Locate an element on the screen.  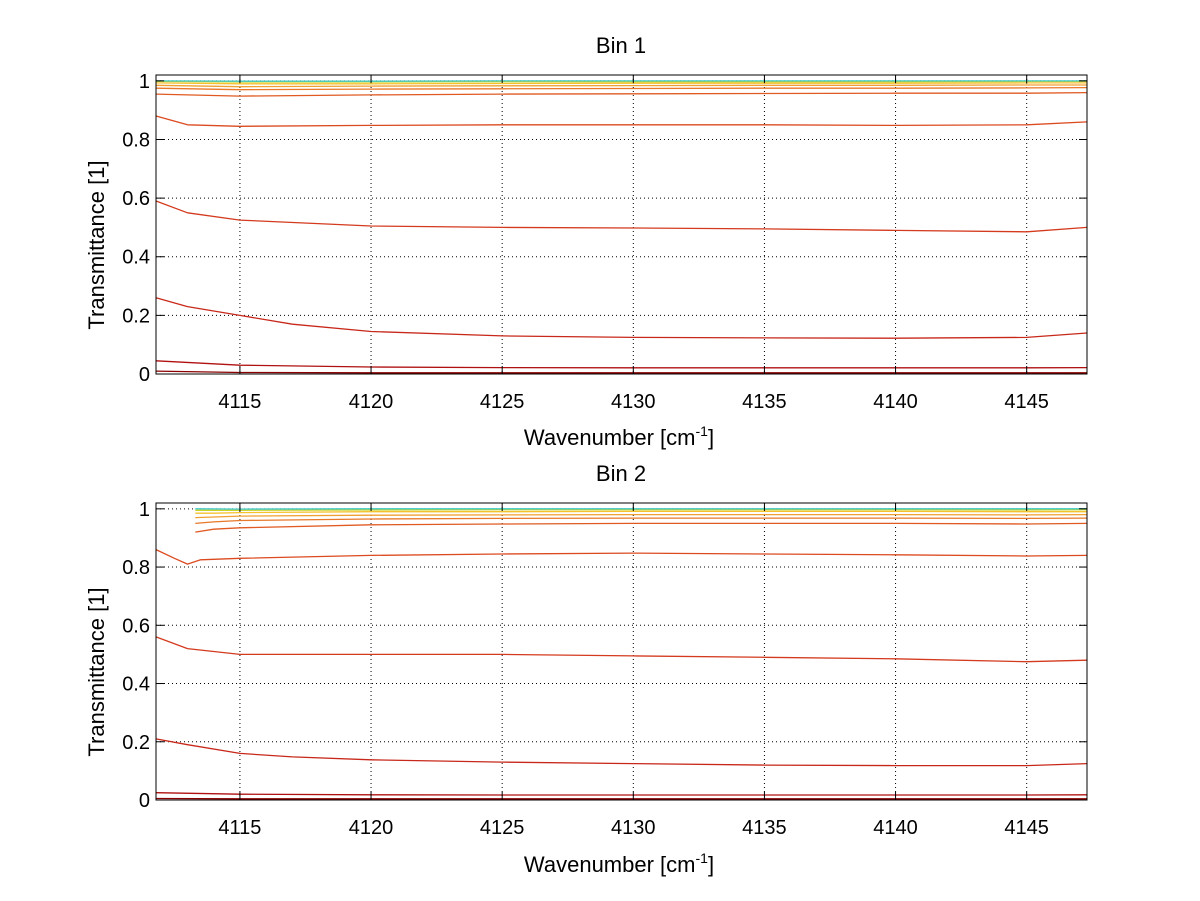
chart-title: Bin 1 is located at coordinates (621, 45).